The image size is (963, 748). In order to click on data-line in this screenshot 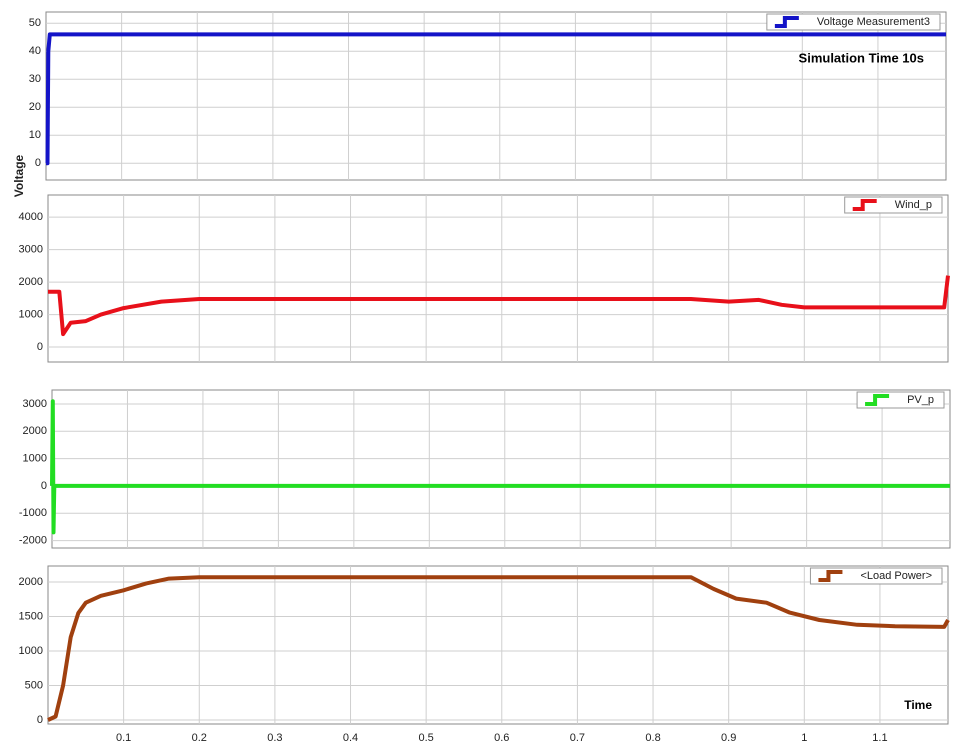, I will do `click(499, 306)`.